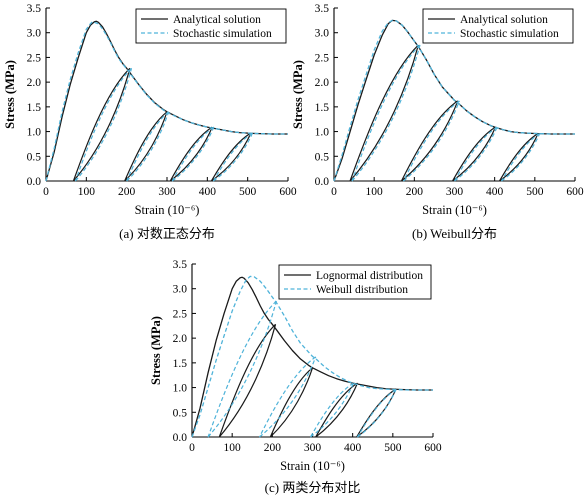 Image resolution: width=587 pixels, height=500 pixels. I want to click on x-tick-label: 0, so click(192, 448).